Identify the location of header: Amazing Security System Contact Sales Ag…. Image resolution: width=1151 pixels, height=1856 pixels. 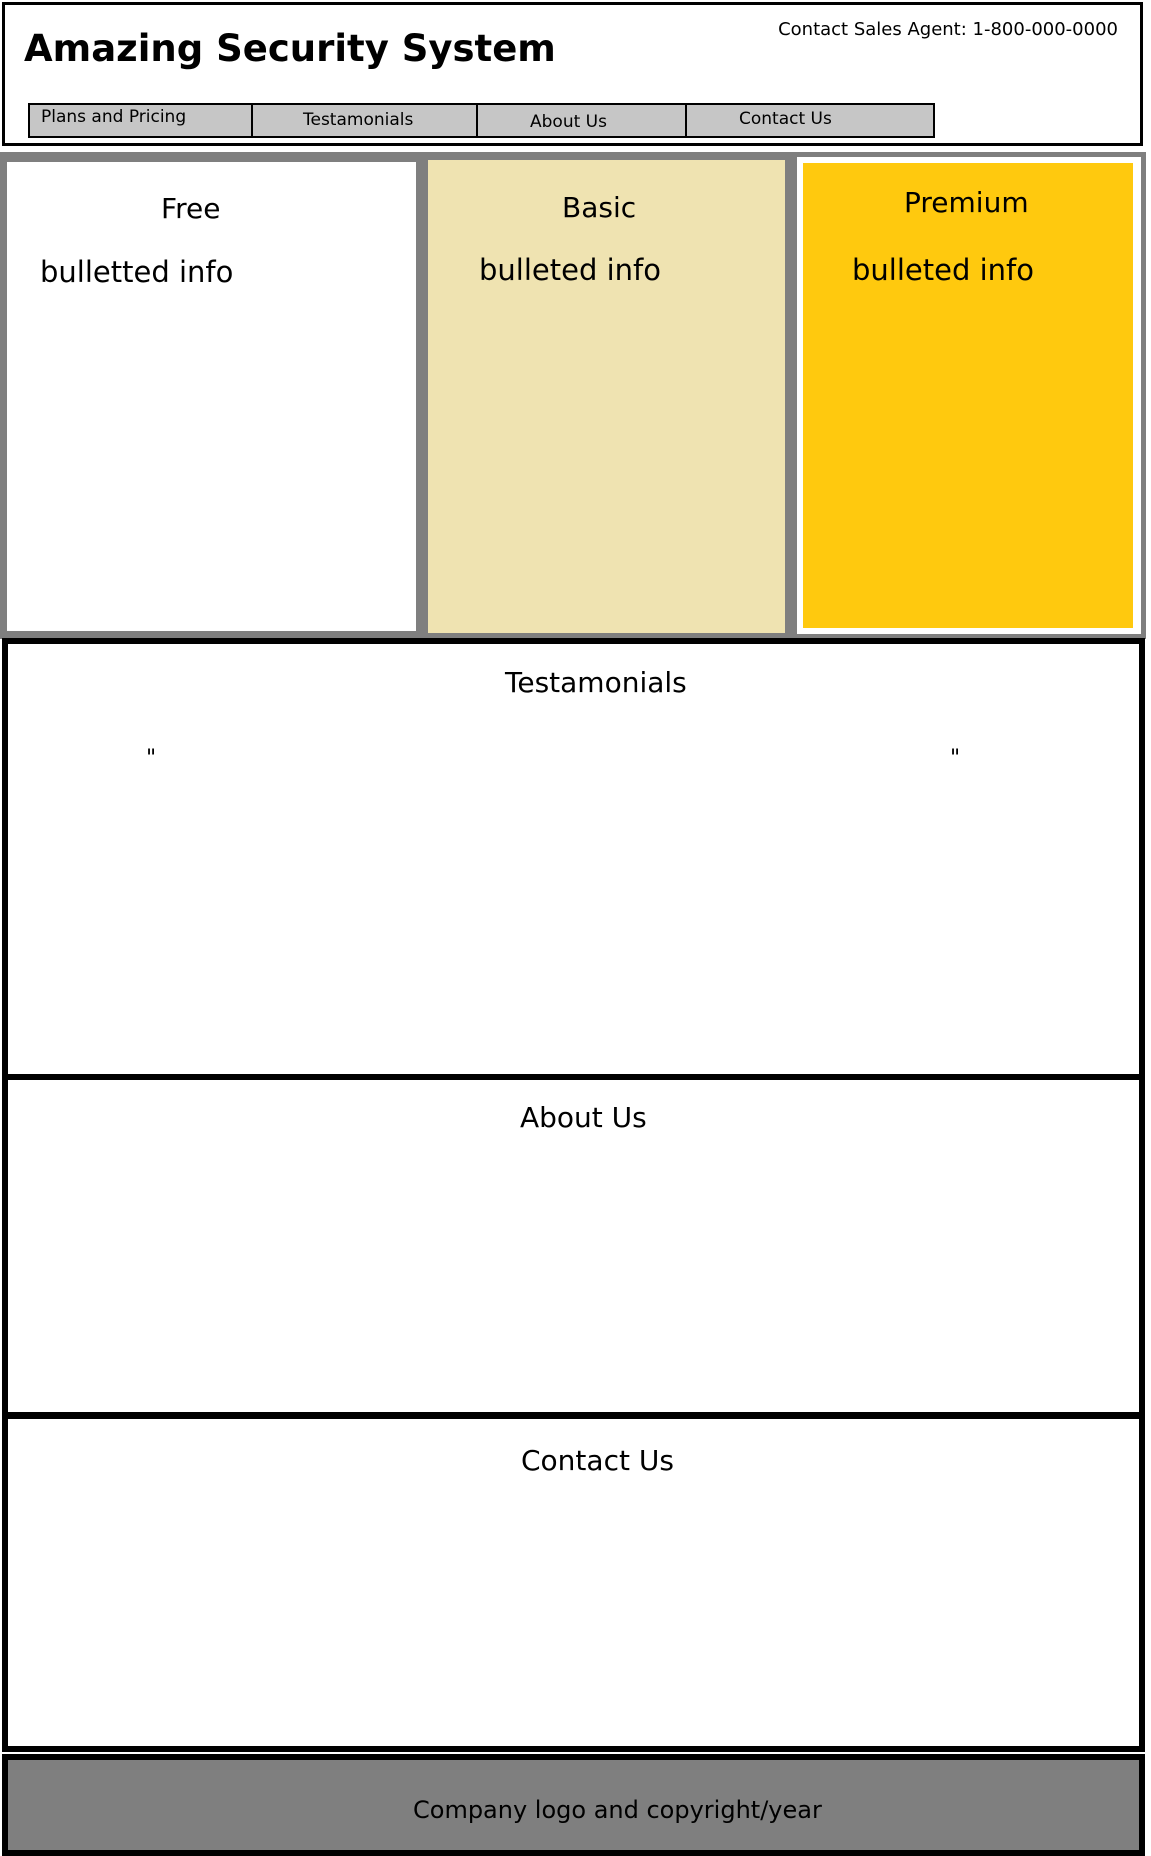
(572, 74).